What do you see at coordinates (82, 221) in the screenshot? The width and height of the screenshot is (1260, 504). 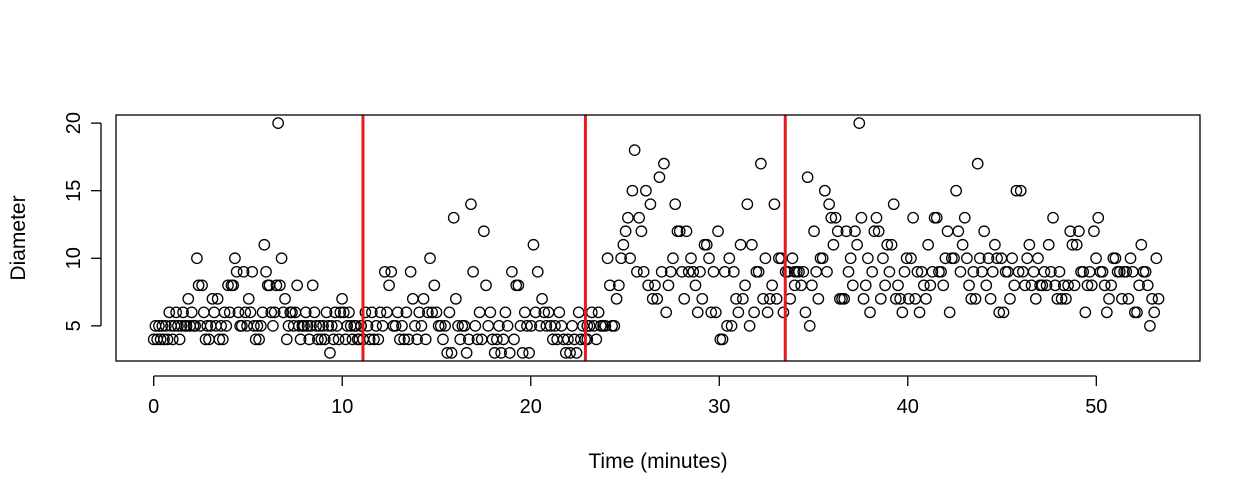 I see `y-axis: 5 10 15 20` at bounding box center [82, 221].